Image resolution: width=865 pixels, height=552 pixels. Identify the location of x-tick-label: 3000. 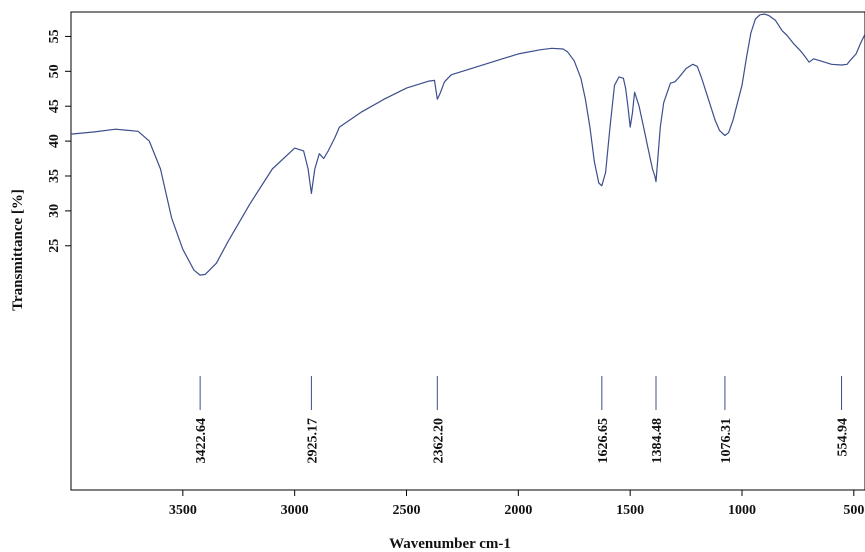
(295, 510).